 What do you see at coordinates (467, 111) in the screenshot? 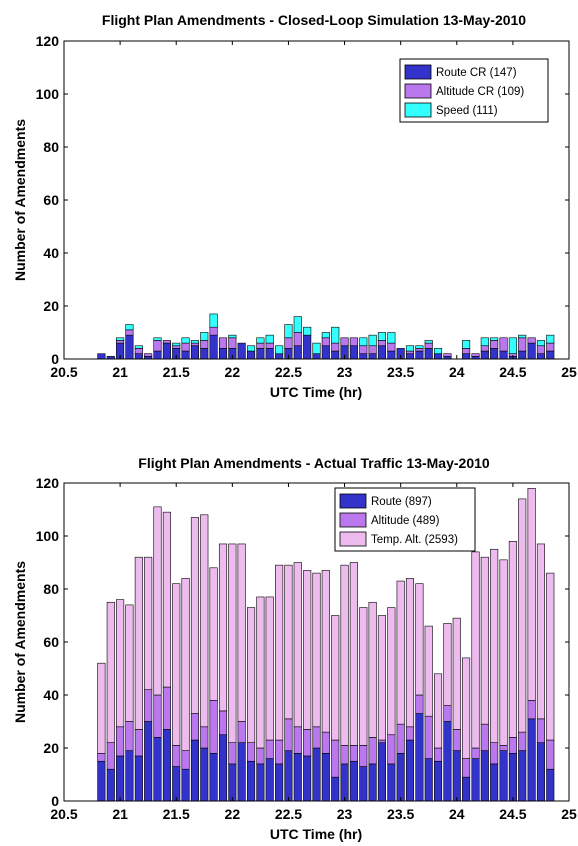
I see `legend-label-speed: Speed (111)` at bounding box center [467, 111].